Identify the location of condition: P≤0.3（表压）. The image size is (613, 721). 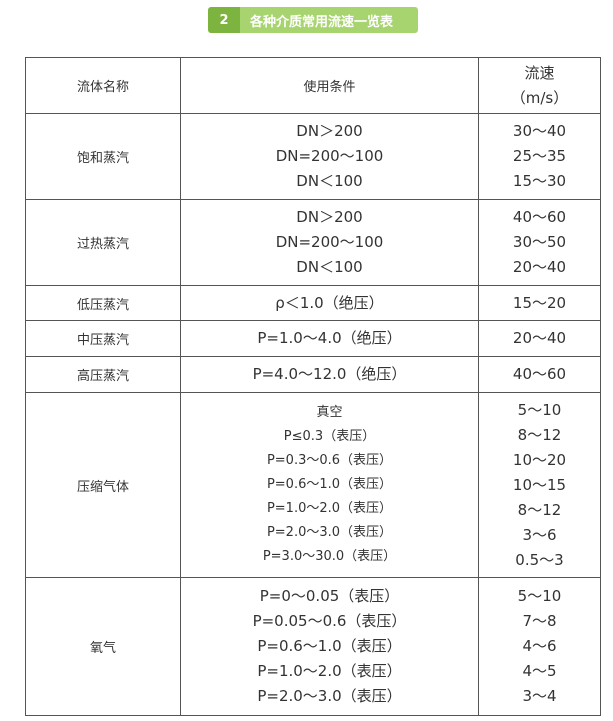
(329, 436).